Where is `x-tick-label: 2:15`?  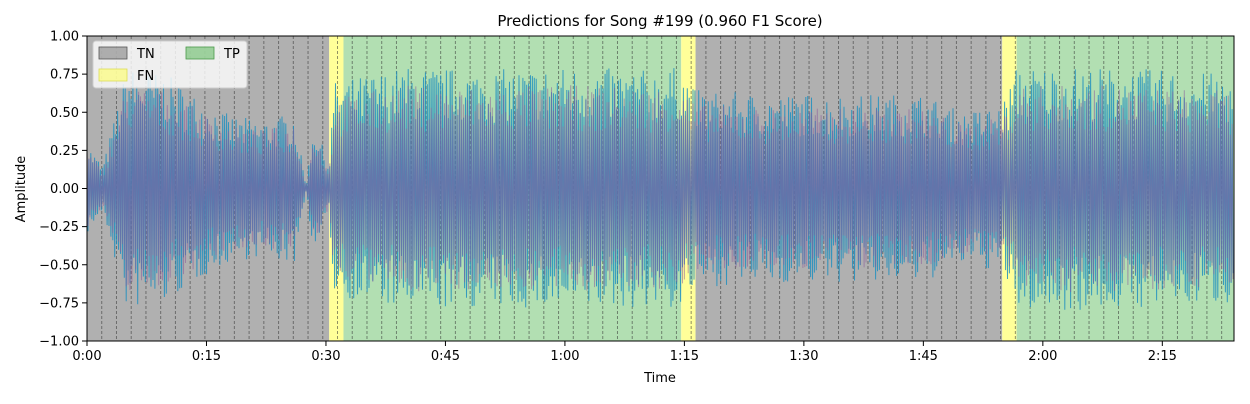 x-tick-label: 2:15 is located at coordinates (1162, 356).